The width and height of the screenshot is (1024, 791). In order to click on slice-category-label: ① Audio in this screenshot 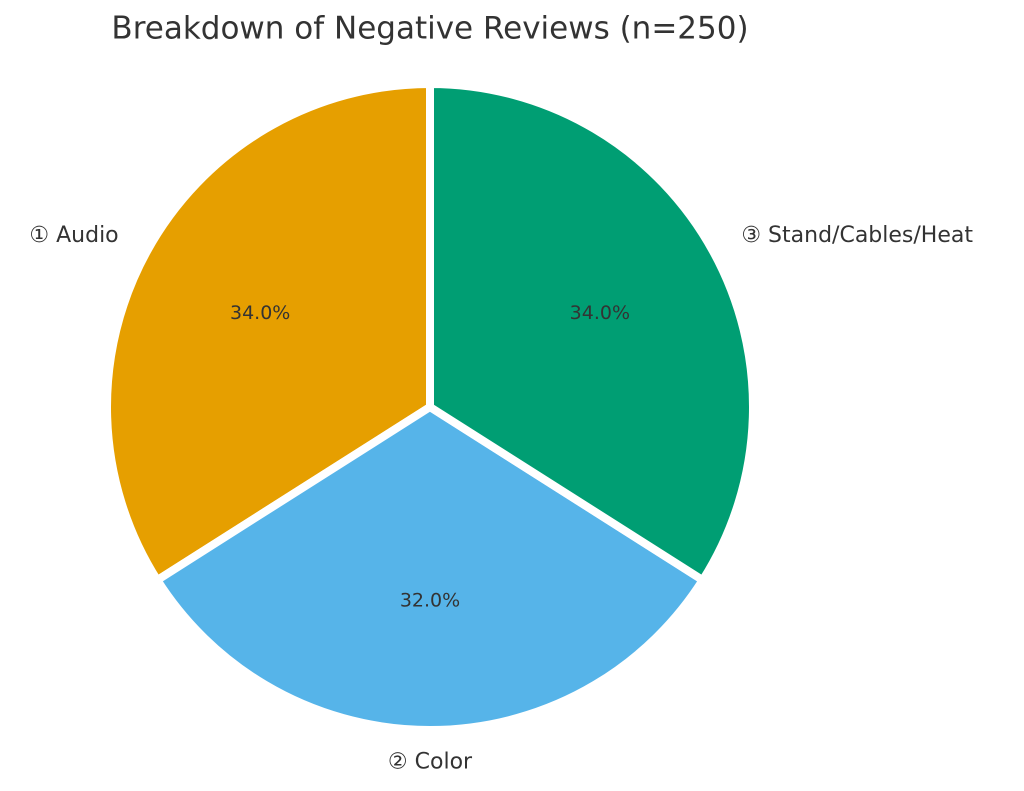, I will do `click(73, 235)`.